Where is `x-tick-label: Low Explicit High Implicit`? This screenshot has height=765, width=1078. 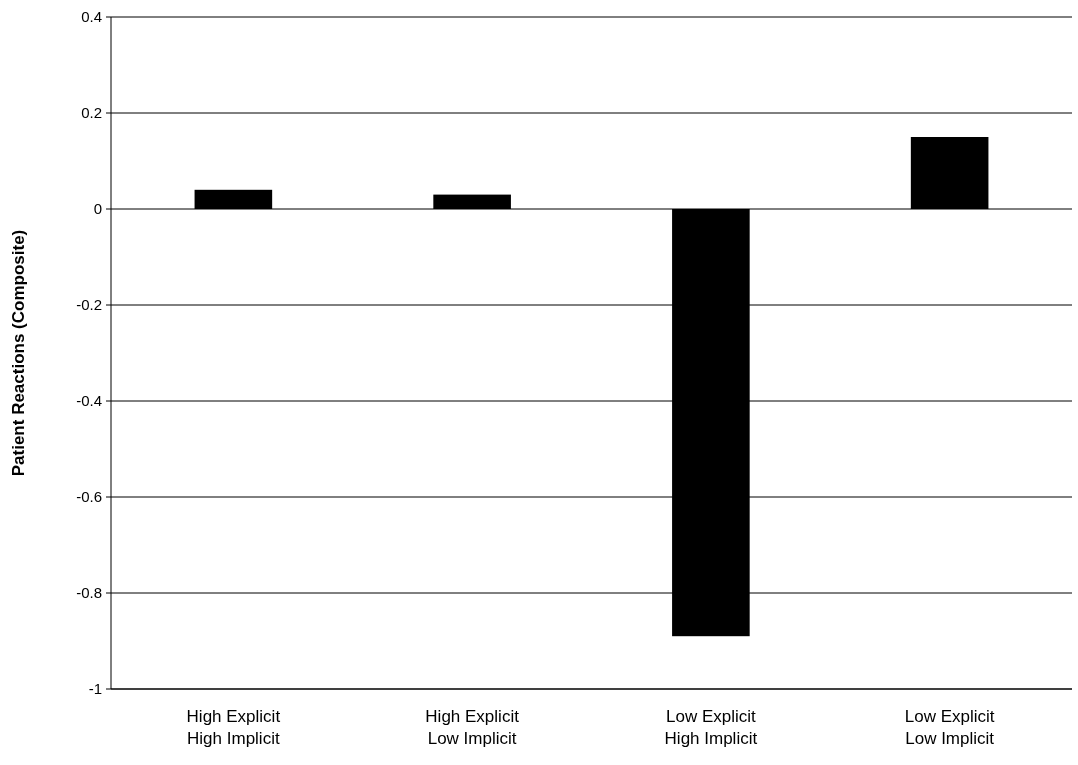
x-tick-label: Low Explicit High Implicit is located at coordinates (711, 727).